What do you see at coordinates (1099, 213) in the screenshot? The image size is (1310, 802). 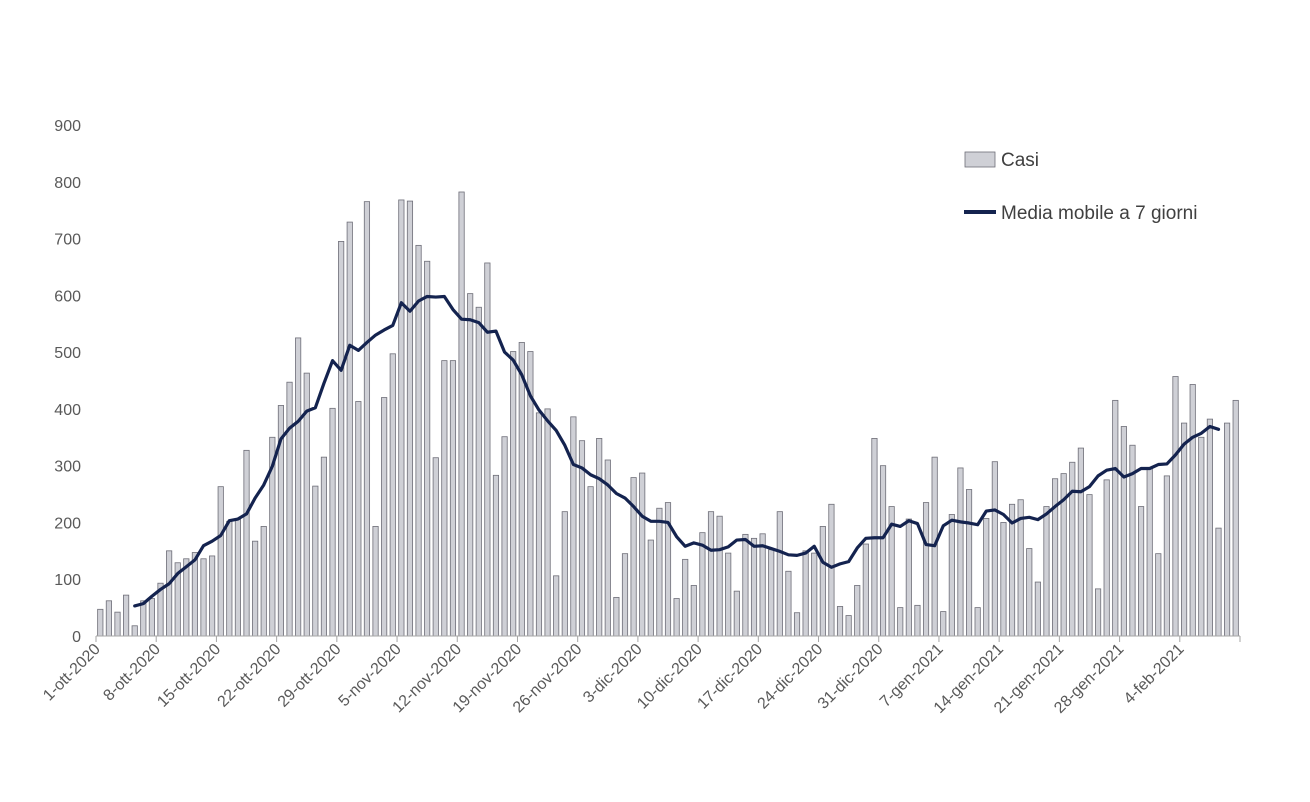 I see `legend-label-media-mobile: Media mobile a 7 giorni` at bounding box center [1099, 213].